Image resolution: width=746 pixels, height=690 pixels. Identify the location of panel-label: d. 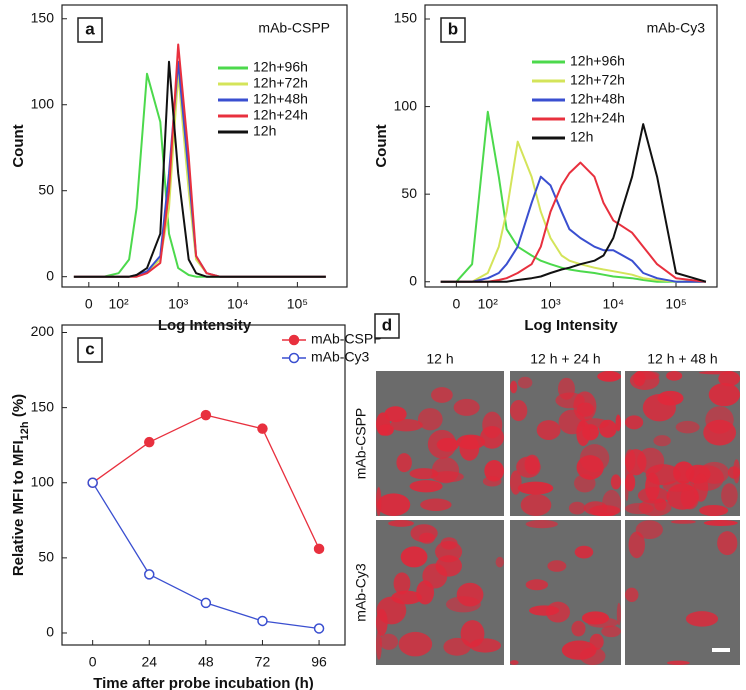
(387, 324).